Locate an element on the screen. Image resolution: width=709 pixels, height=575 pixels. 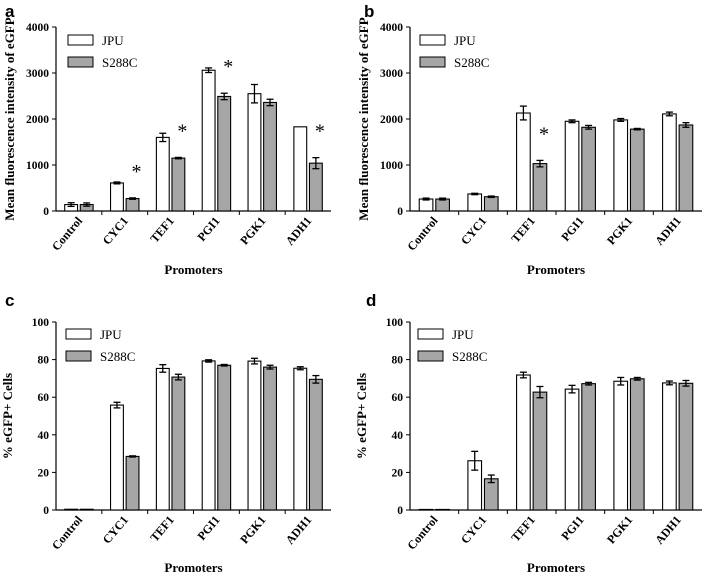
panel-letter: b is located at coordinates (369, 11).